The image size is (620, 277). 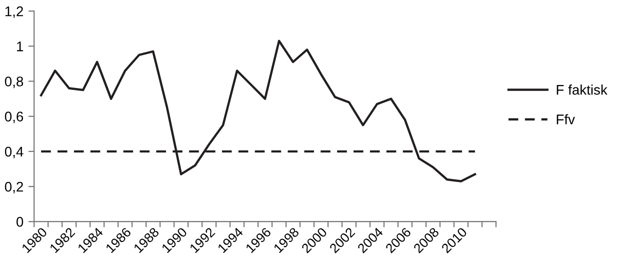 What do you see at coordinates (14, 12) in the screenshot?
I see `y-tick-label: 1,2` at bounding box center [14, 12].